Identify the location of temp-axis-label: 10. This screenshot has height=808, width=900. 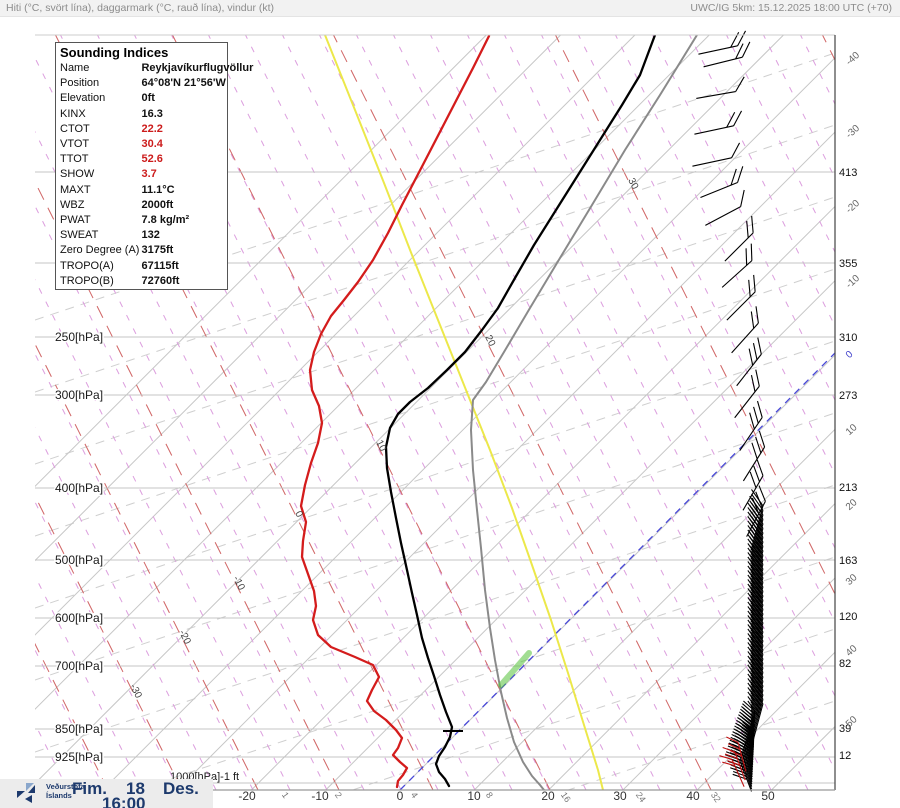
(474, 796).